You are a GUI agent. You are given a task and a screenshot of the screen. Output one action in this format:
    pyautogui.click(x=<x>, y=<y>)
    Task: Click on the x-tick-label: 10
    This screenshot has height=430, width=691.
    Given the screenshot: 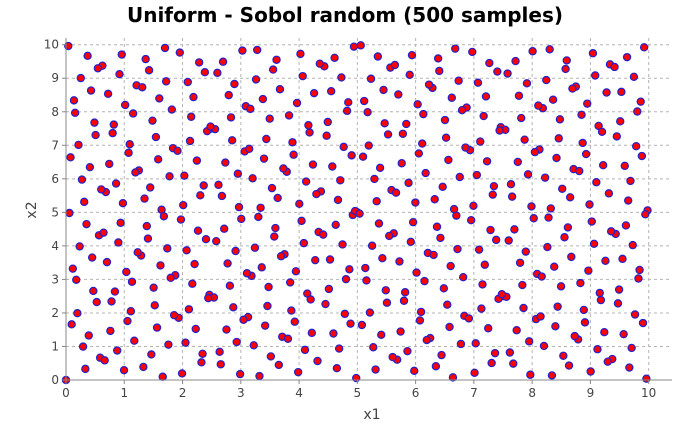 What is the action you would take?
    pyautogui.click(x=648, y=393)
    